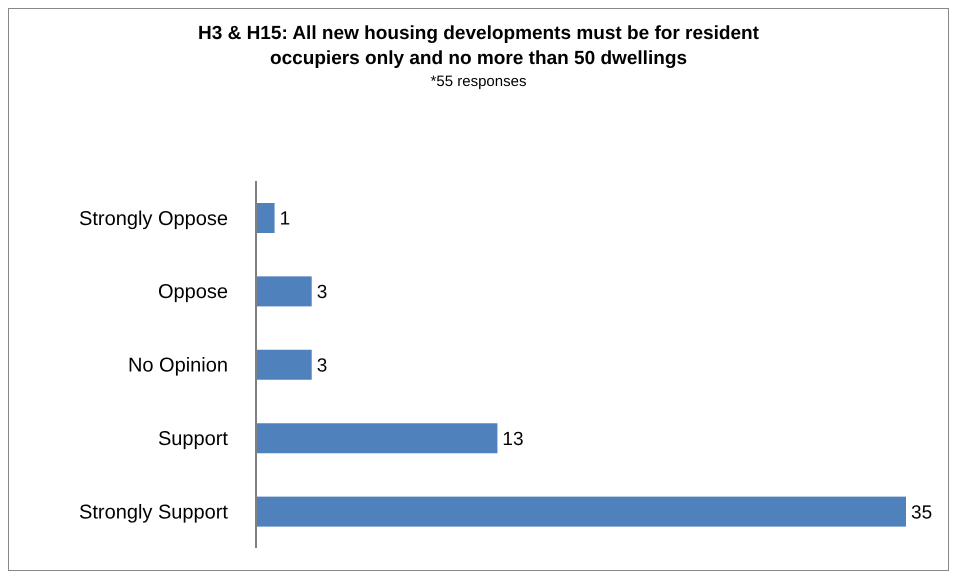  What do you see at coordinates (513, 439) in the screenshot?
I see `data-label: 13` at bounding box center [513, 439].